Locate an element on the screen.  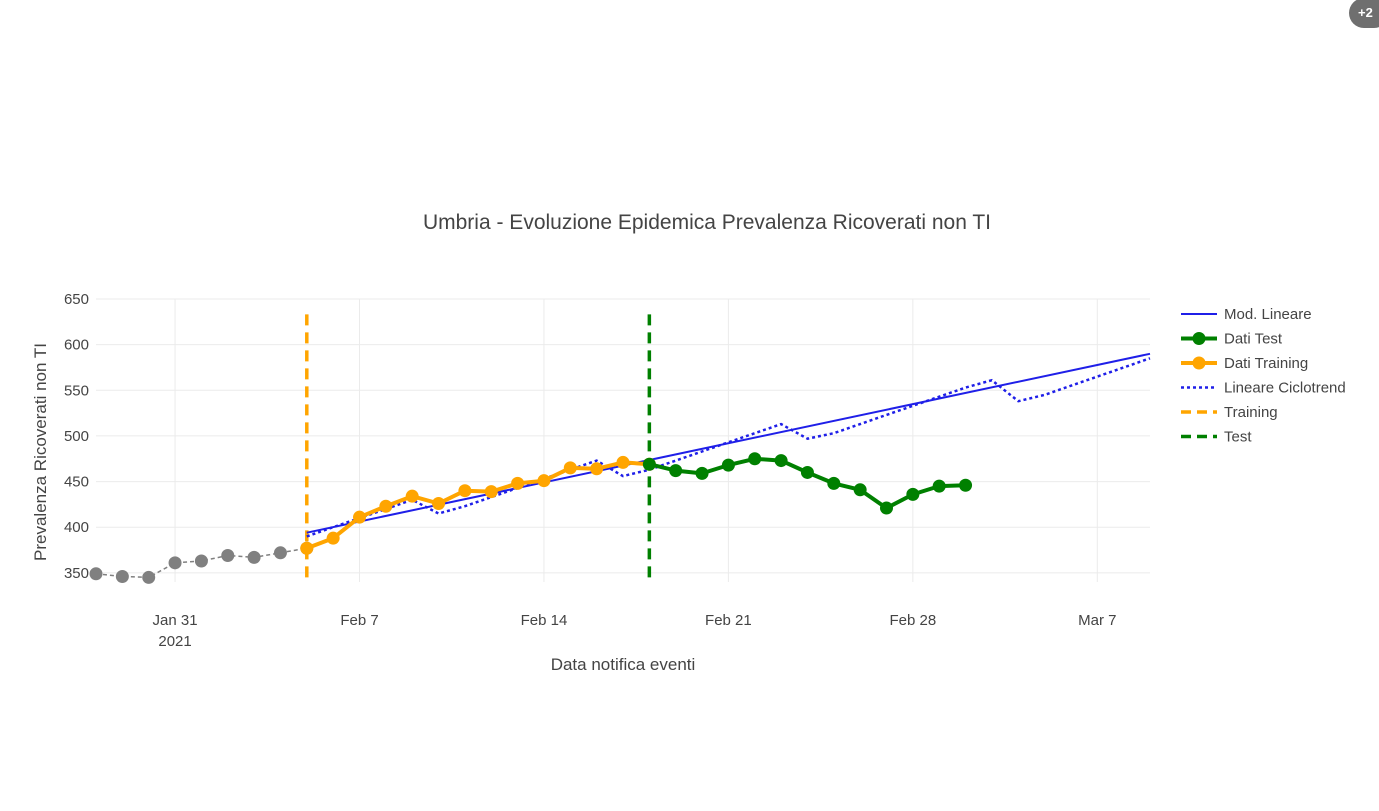
legend-item: Dati Test is located at coordinates (1232, 339).